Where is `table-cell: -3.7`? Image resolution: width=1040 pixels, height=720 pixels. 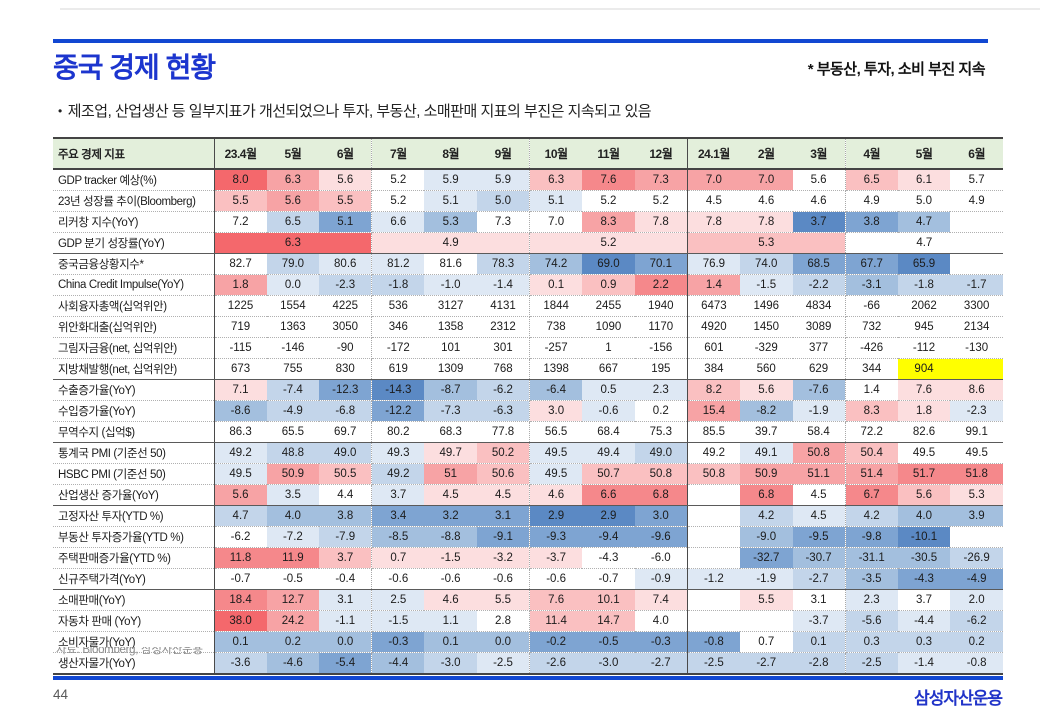
table-cell: -3.7 is located at coordinates (556, 558).